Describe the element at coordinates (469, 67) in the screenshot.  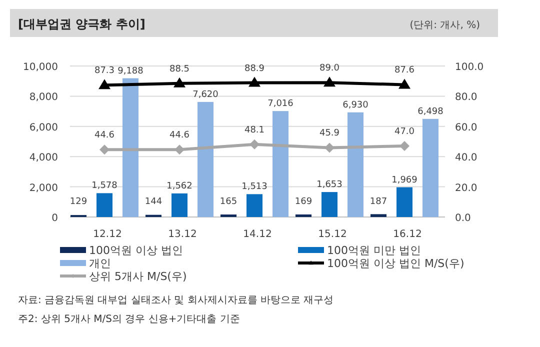
I see `y2-tick-label: 100.0` at that location.